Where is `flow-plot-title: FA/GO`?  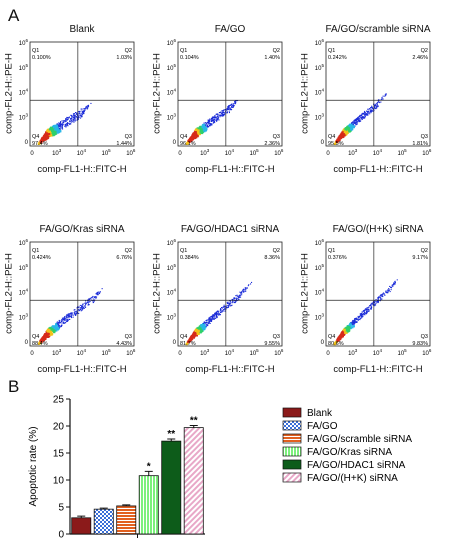
flow-plot-title: FA/GO is located at coordinates (230, 29).